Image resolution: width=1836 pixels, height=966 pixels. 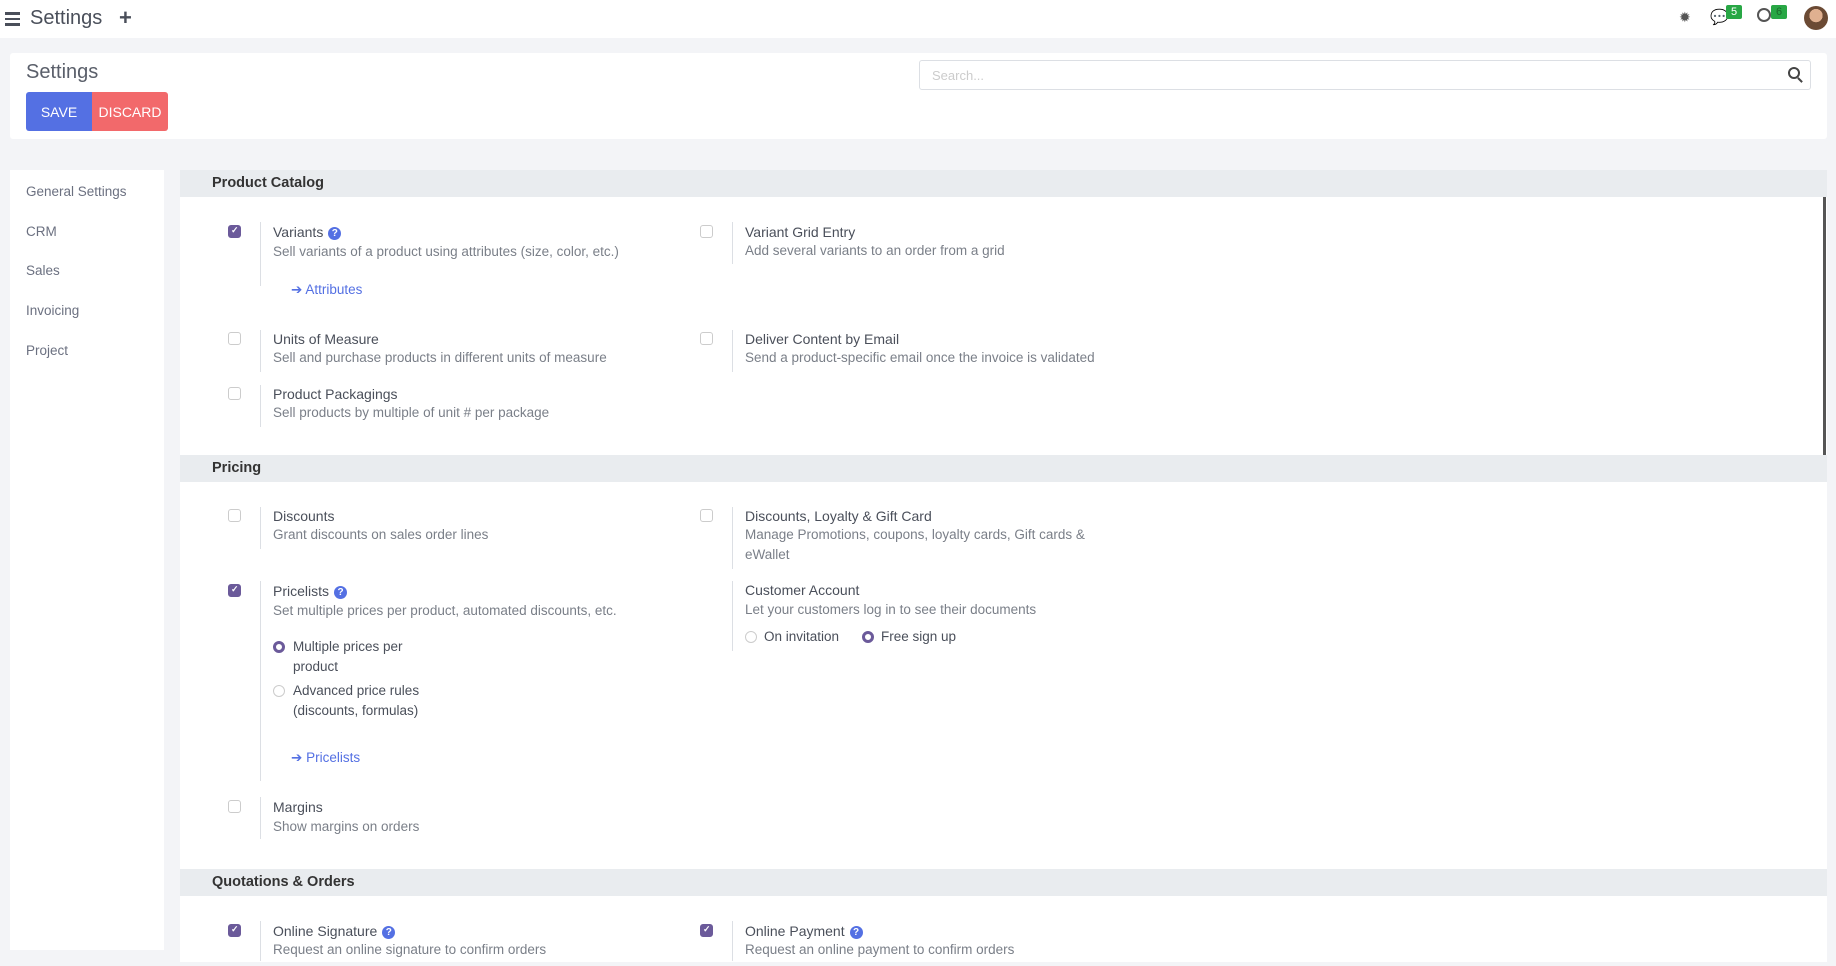 I want to click on pricelists-label: Pricelists, so click(x=301, y=591).